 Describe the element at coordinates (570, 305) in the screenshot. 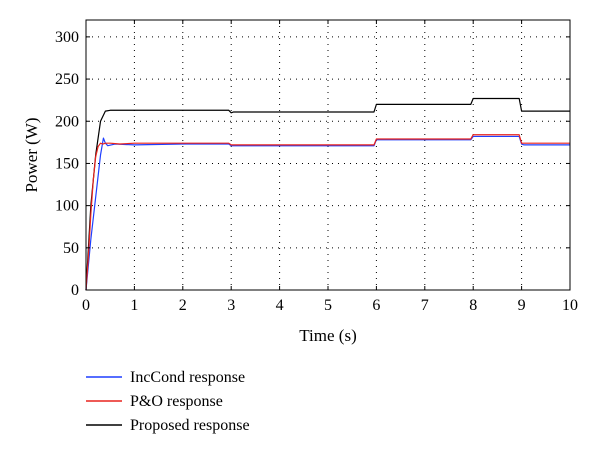

I see `x-tick-label: 10` at that location.